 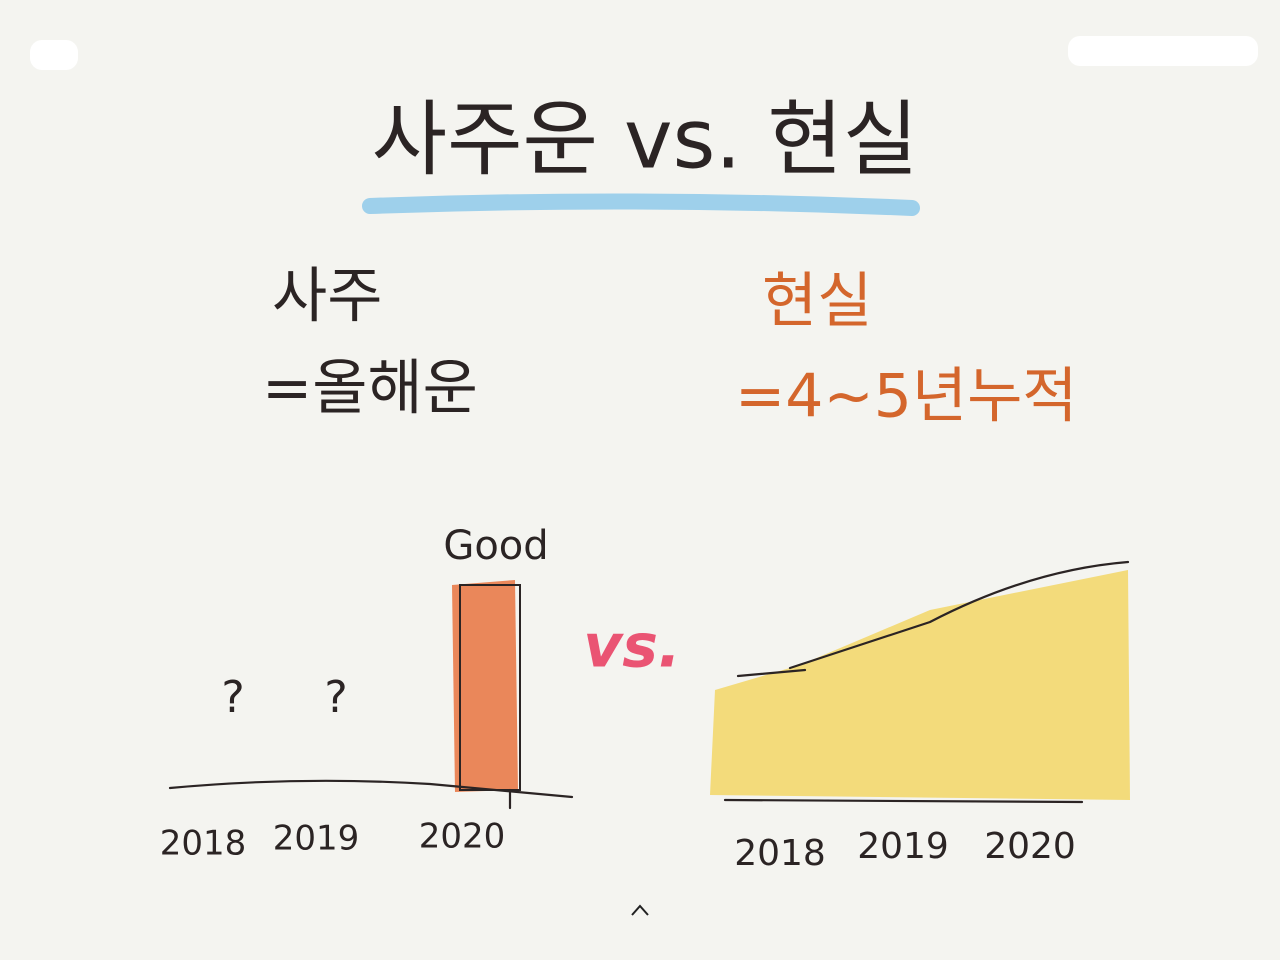 What do you see at coordinates (933, 619) in the screenshot?
I see `area-top` at bounding box center [933, 619].